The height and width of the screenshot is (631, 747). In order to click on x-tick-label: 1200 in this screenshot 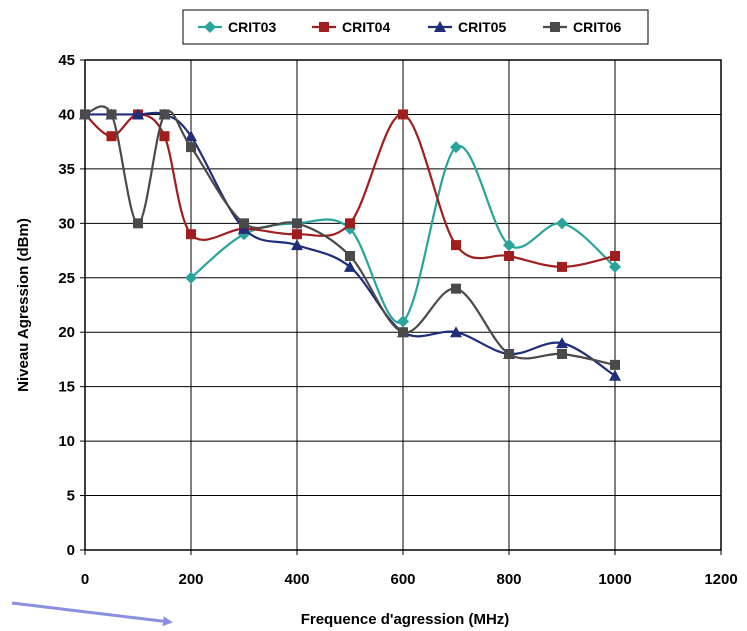, I will do `click(720, 579)`.